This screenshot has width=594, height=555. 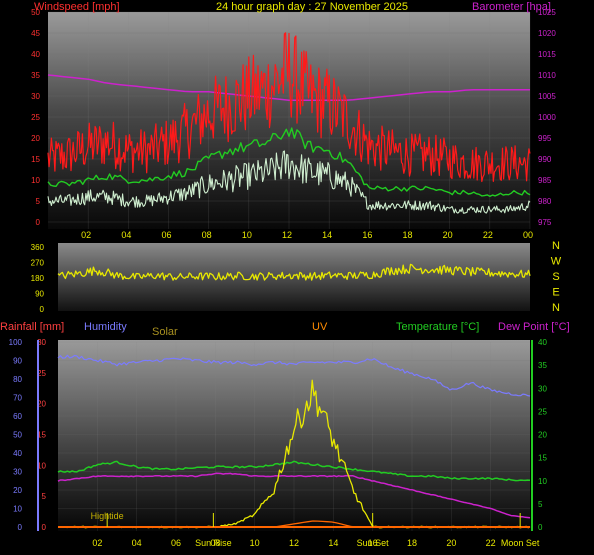 I want to click on temperature-line, so click(x=294, y=471).